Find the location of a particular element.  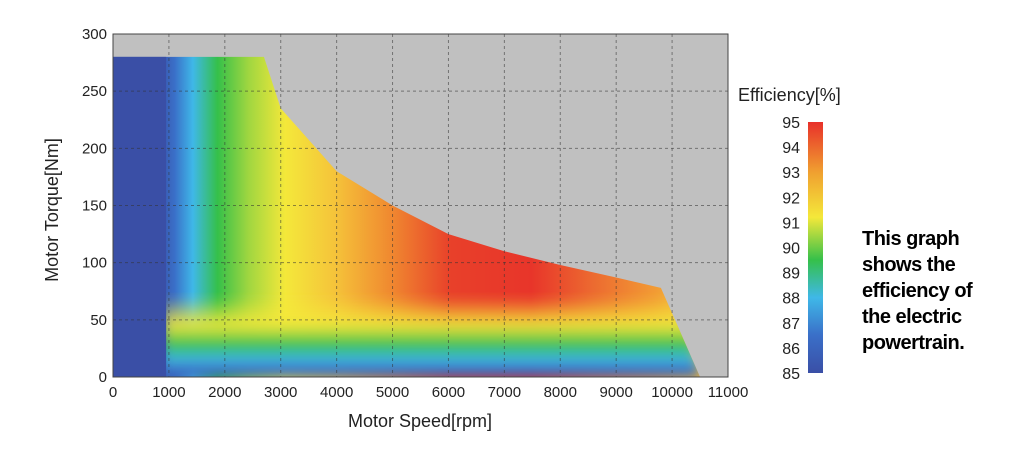

x-tick-label: 2000 is located at coordinates (224, 392).